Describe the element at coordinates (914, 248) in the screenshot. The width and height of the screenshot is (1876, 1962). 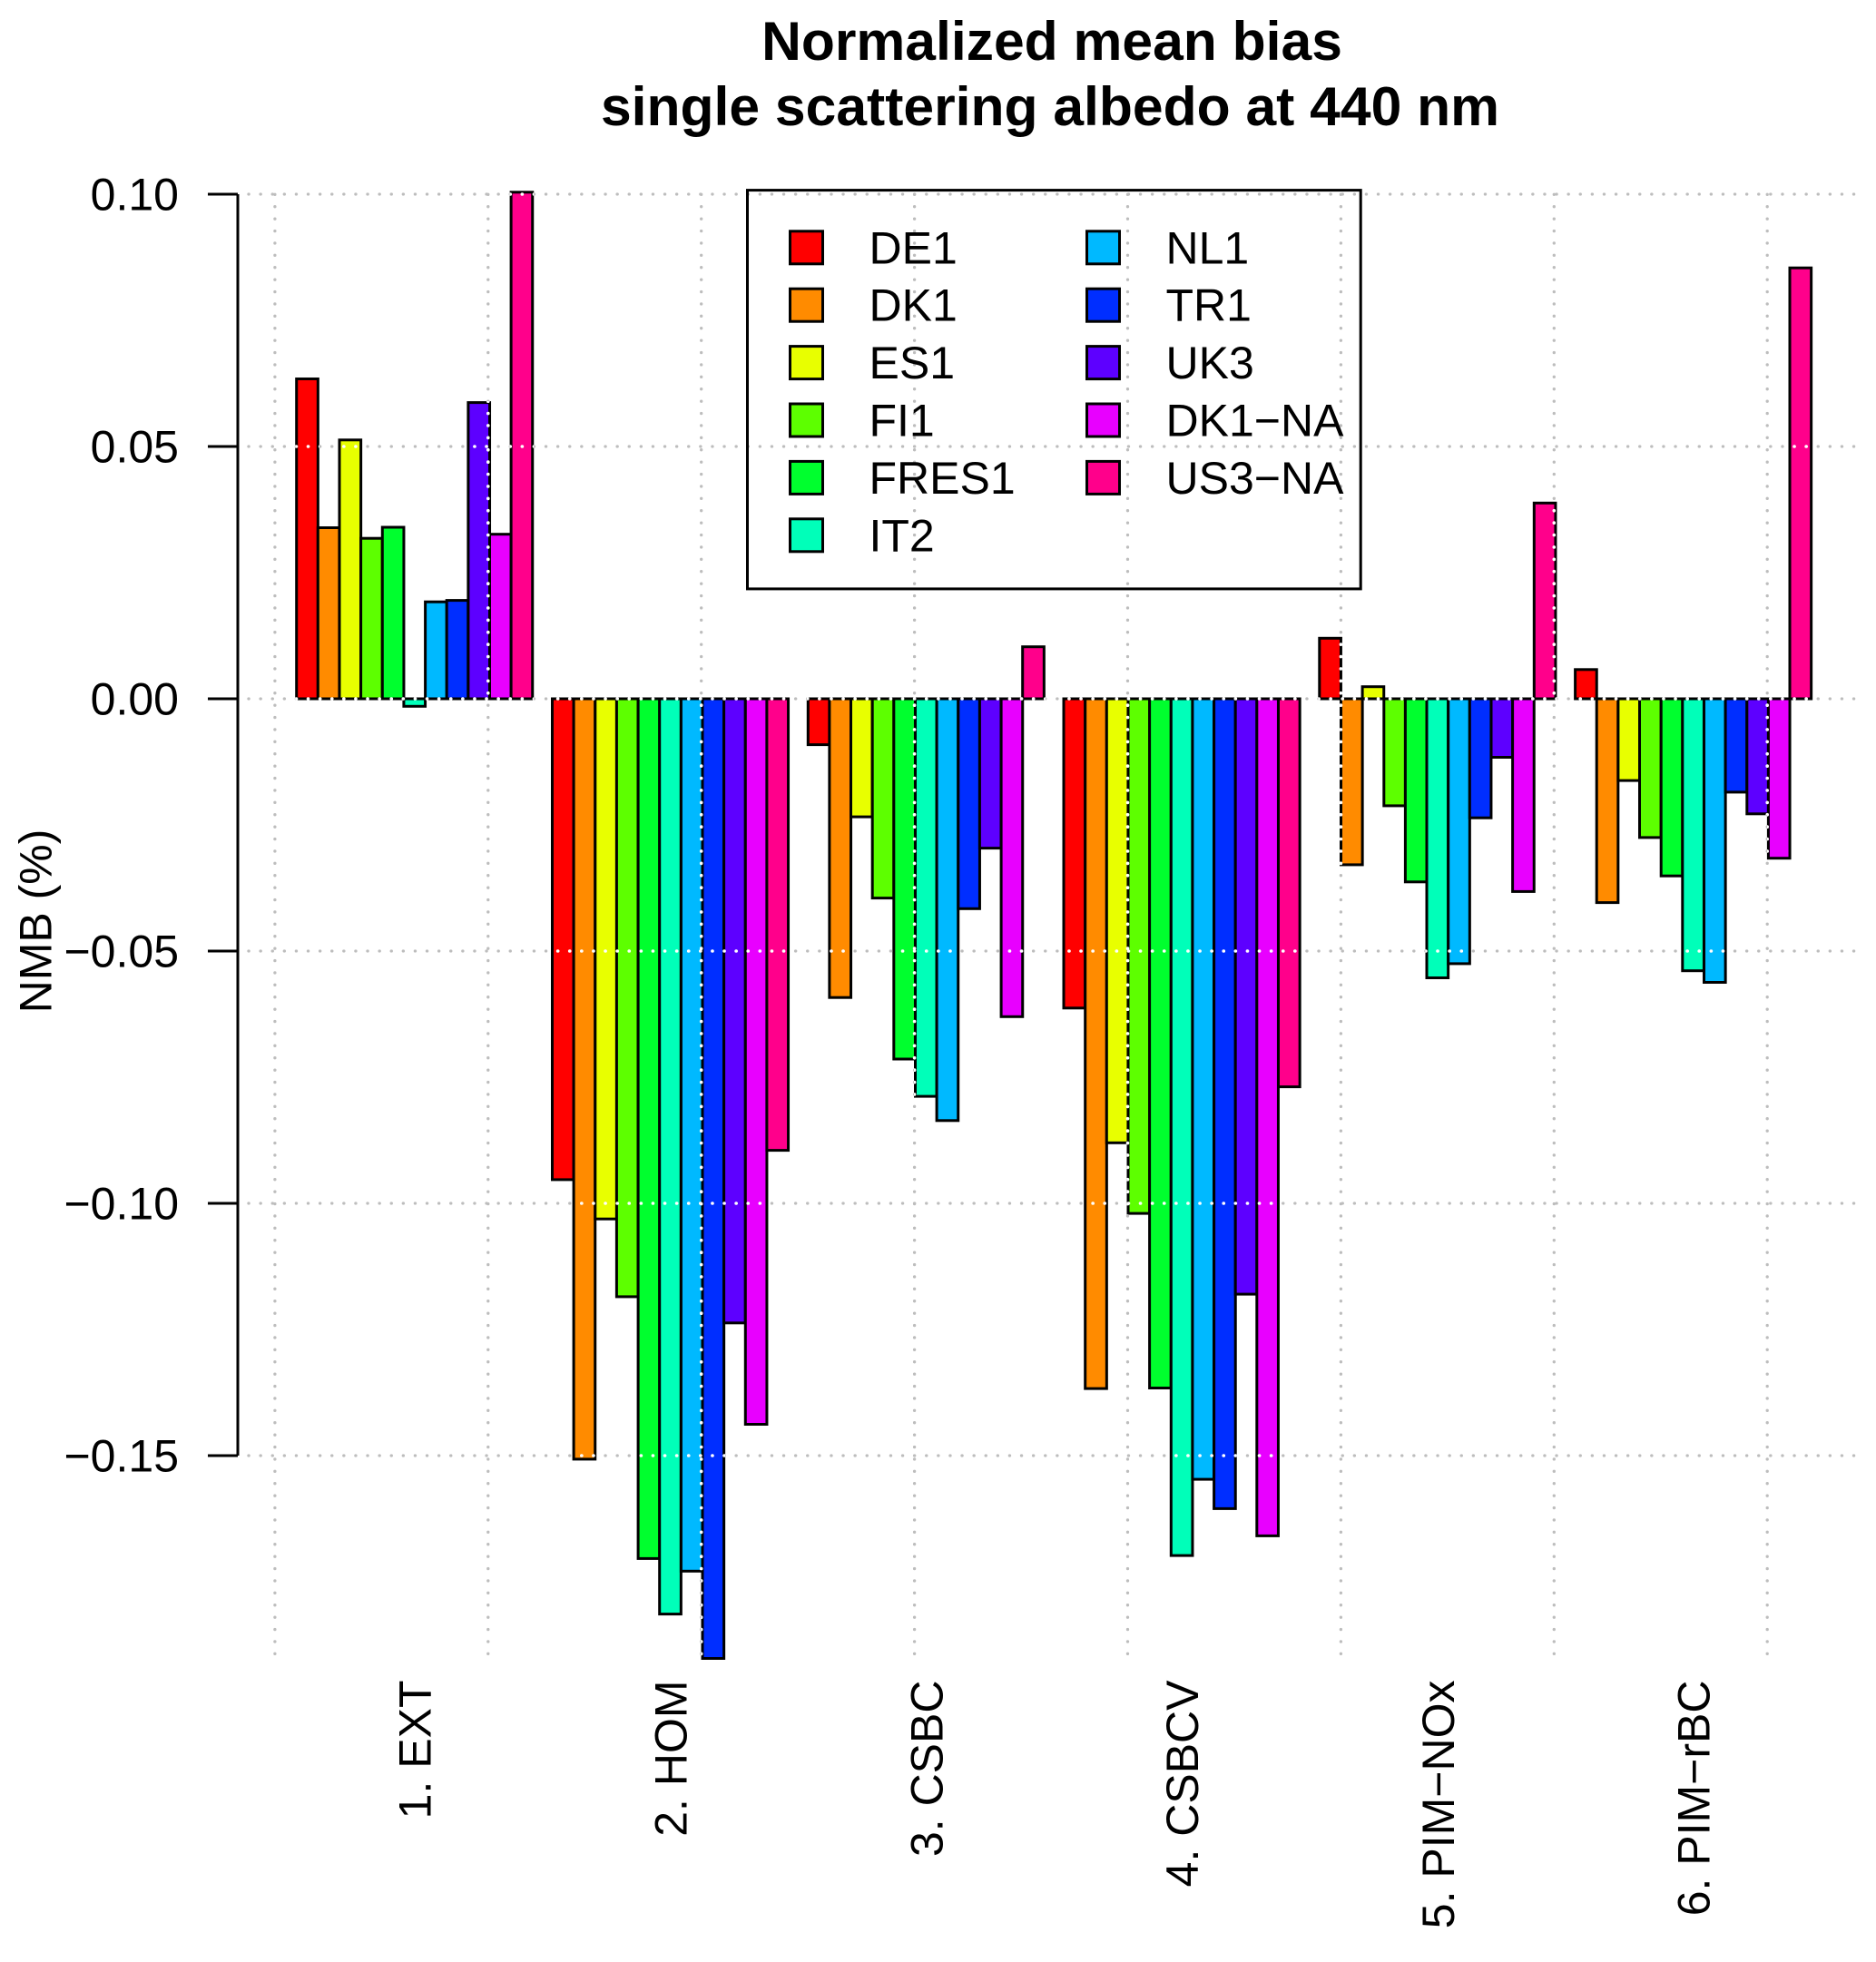
I see `svg-text: DE1` at that location.